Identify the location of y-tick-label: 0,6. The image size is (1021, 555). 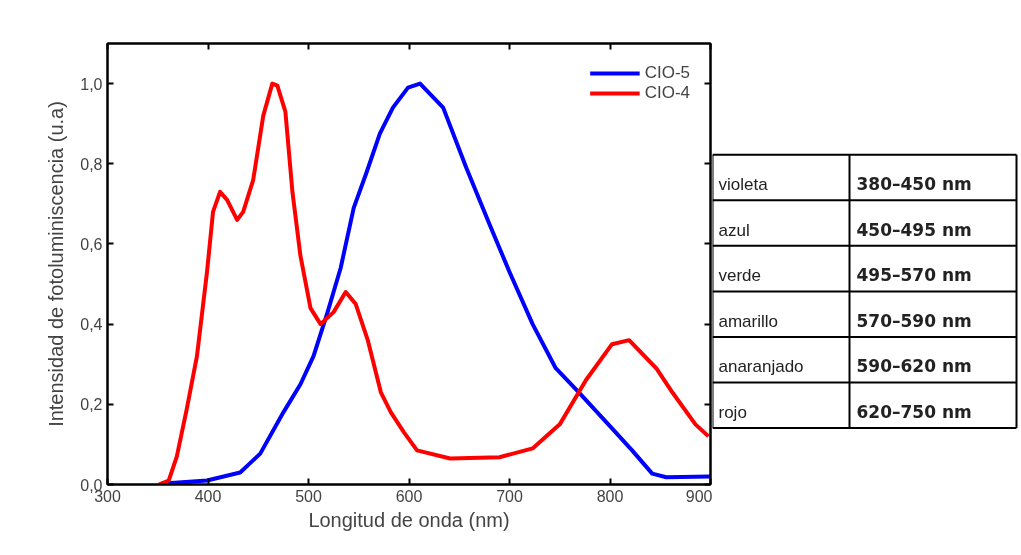
(91, 244).